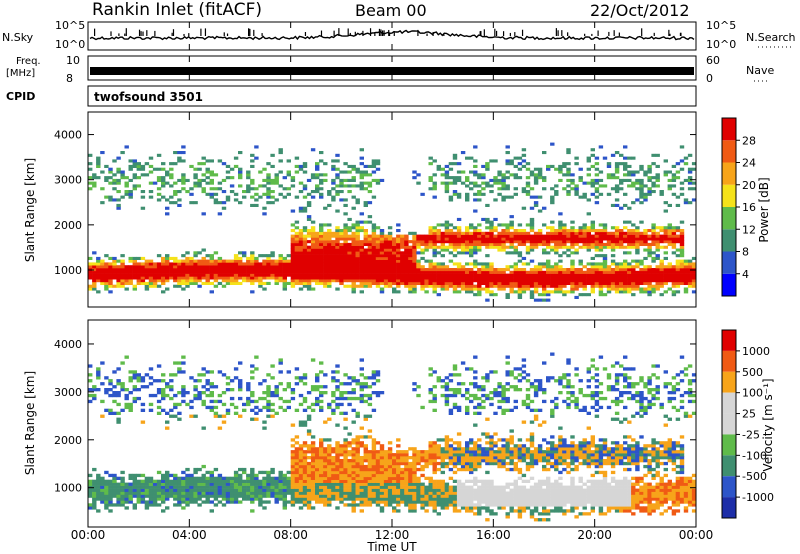 Image resolution: width=800 pixels, height=554 pixels. What do you see at coordinates (745, 274) in the screenshot?
I see `colorbar-tick: 4` at bounding box center [745, 274].